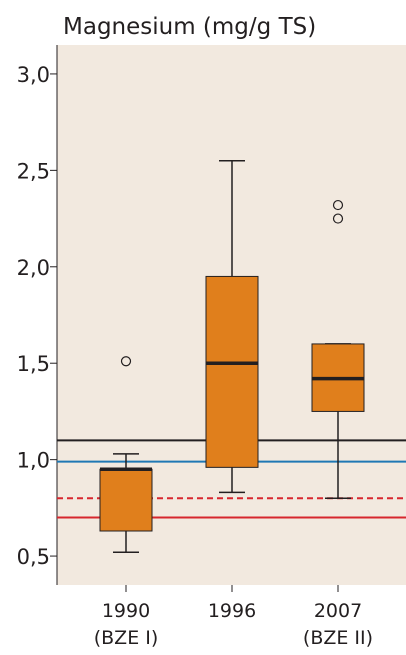  Describe the element at coordinates (33, 268) in the screenshot. I see `y-tick-label: 2,0` at that location.